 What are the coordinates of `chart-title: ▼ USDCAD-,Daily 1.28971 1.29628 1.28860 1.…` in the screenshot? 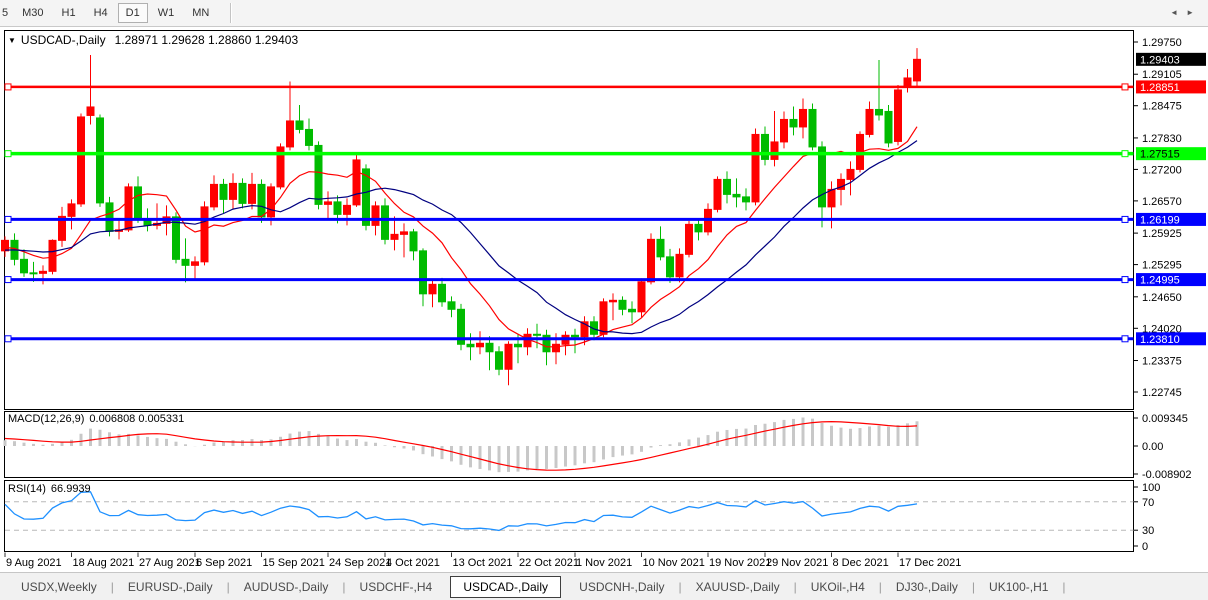 It's located at (153, 40).